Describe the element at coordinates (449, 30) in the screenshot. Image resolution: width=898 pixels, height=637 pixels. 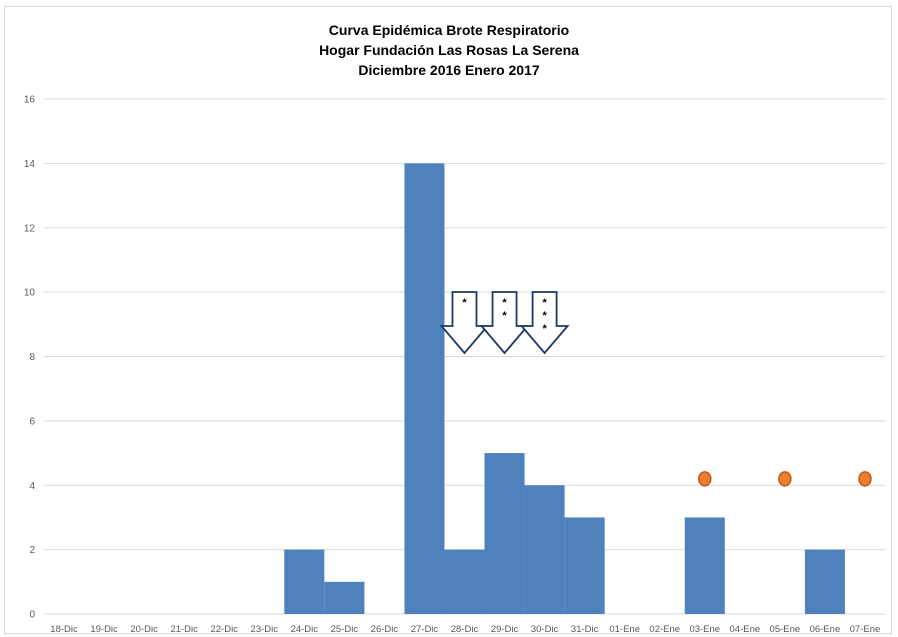
I see `chart-title-line-1: Curva Epidémica Brote Respiratorio` at that location.